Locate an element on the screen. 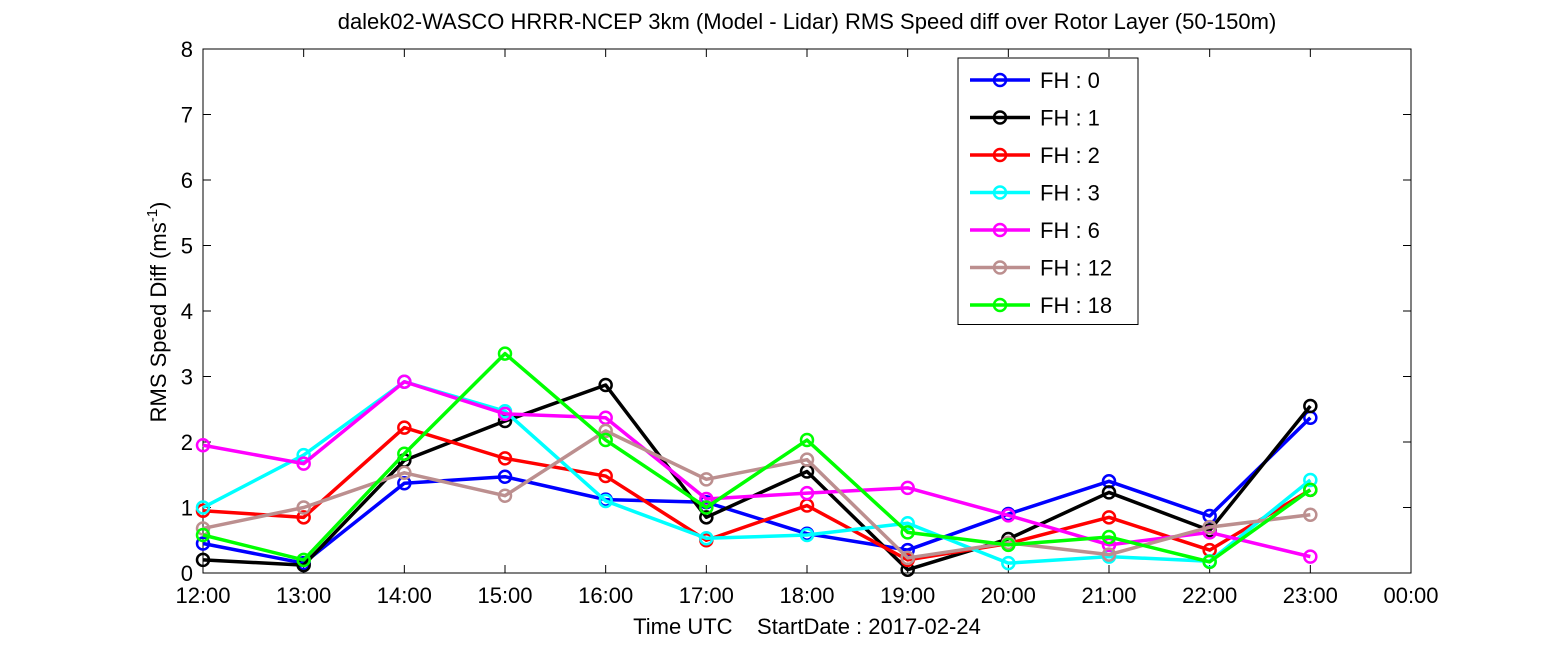  x-tick-label: 19:00 is located at coordinates (907, 595).